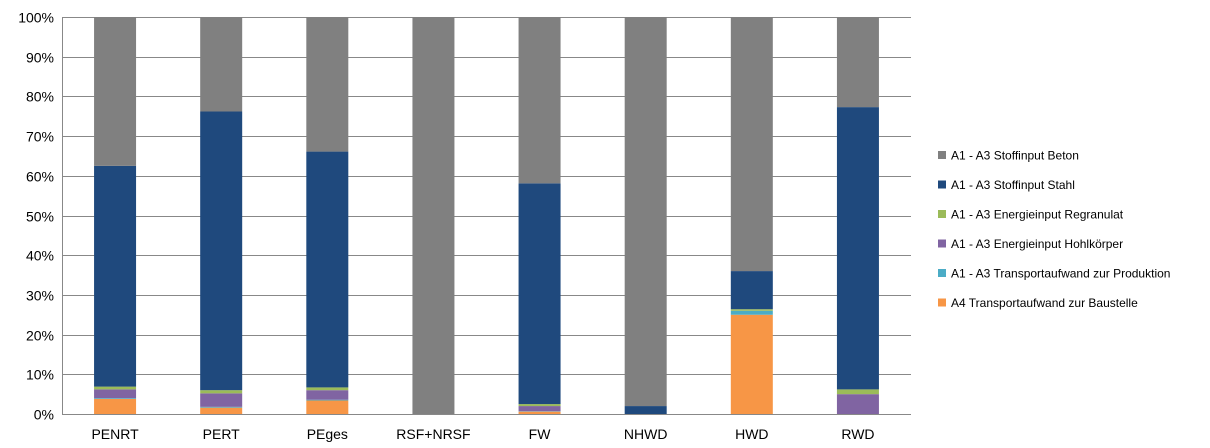  Describe the element at coordinates (1037, 244) in the screenshot. I see `legend-label: A1 - A3 Energieinput Hohlkörper` at that location.